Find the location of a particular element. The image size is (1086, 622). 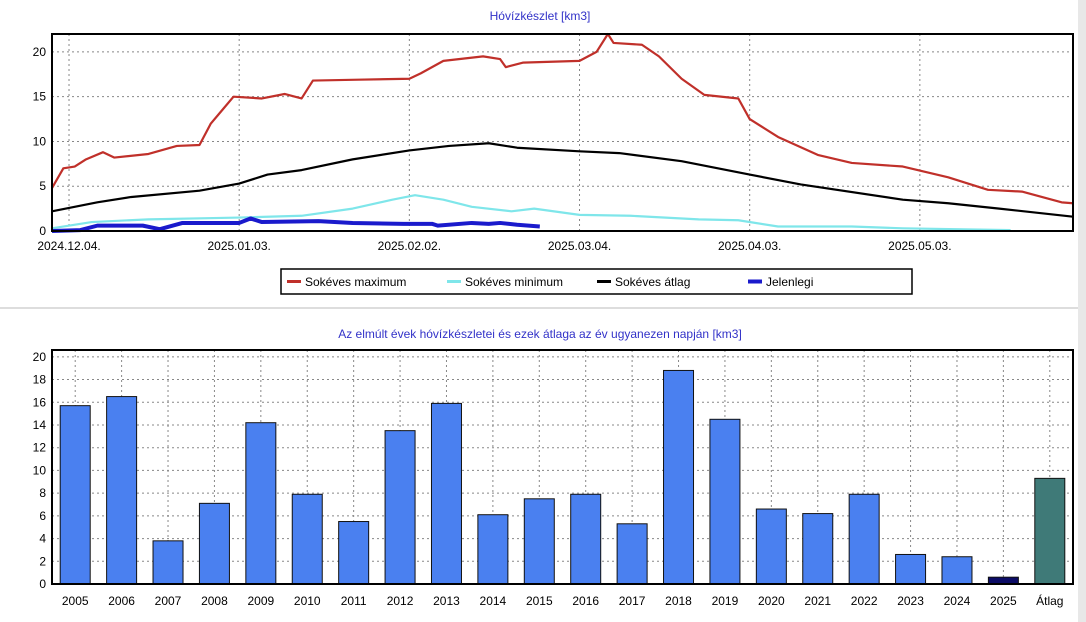

bar-2023 is located at coordinates (911, 569).